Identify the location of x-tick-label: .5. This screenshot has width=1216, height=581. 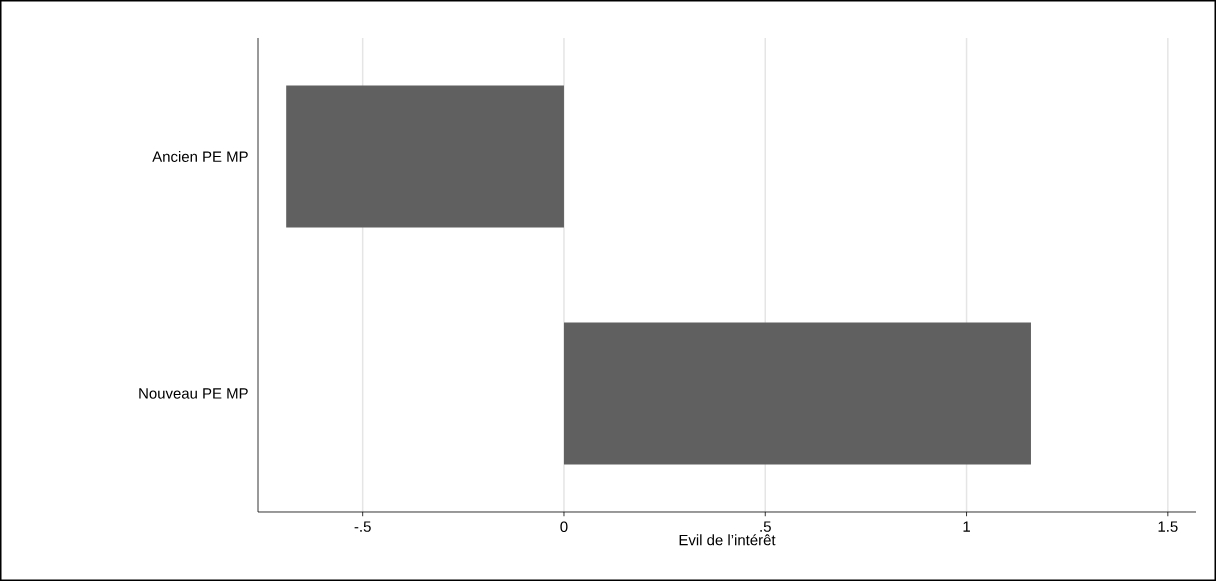
(765, 526).